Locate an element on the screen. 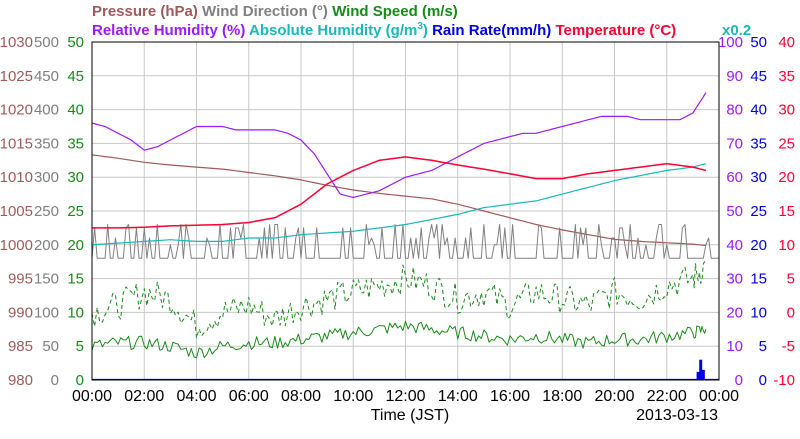 Image resolution: width=800 pixels, height=439 pixels. y-tick-wind-speed: 40 is located at coordinates (75, 110).